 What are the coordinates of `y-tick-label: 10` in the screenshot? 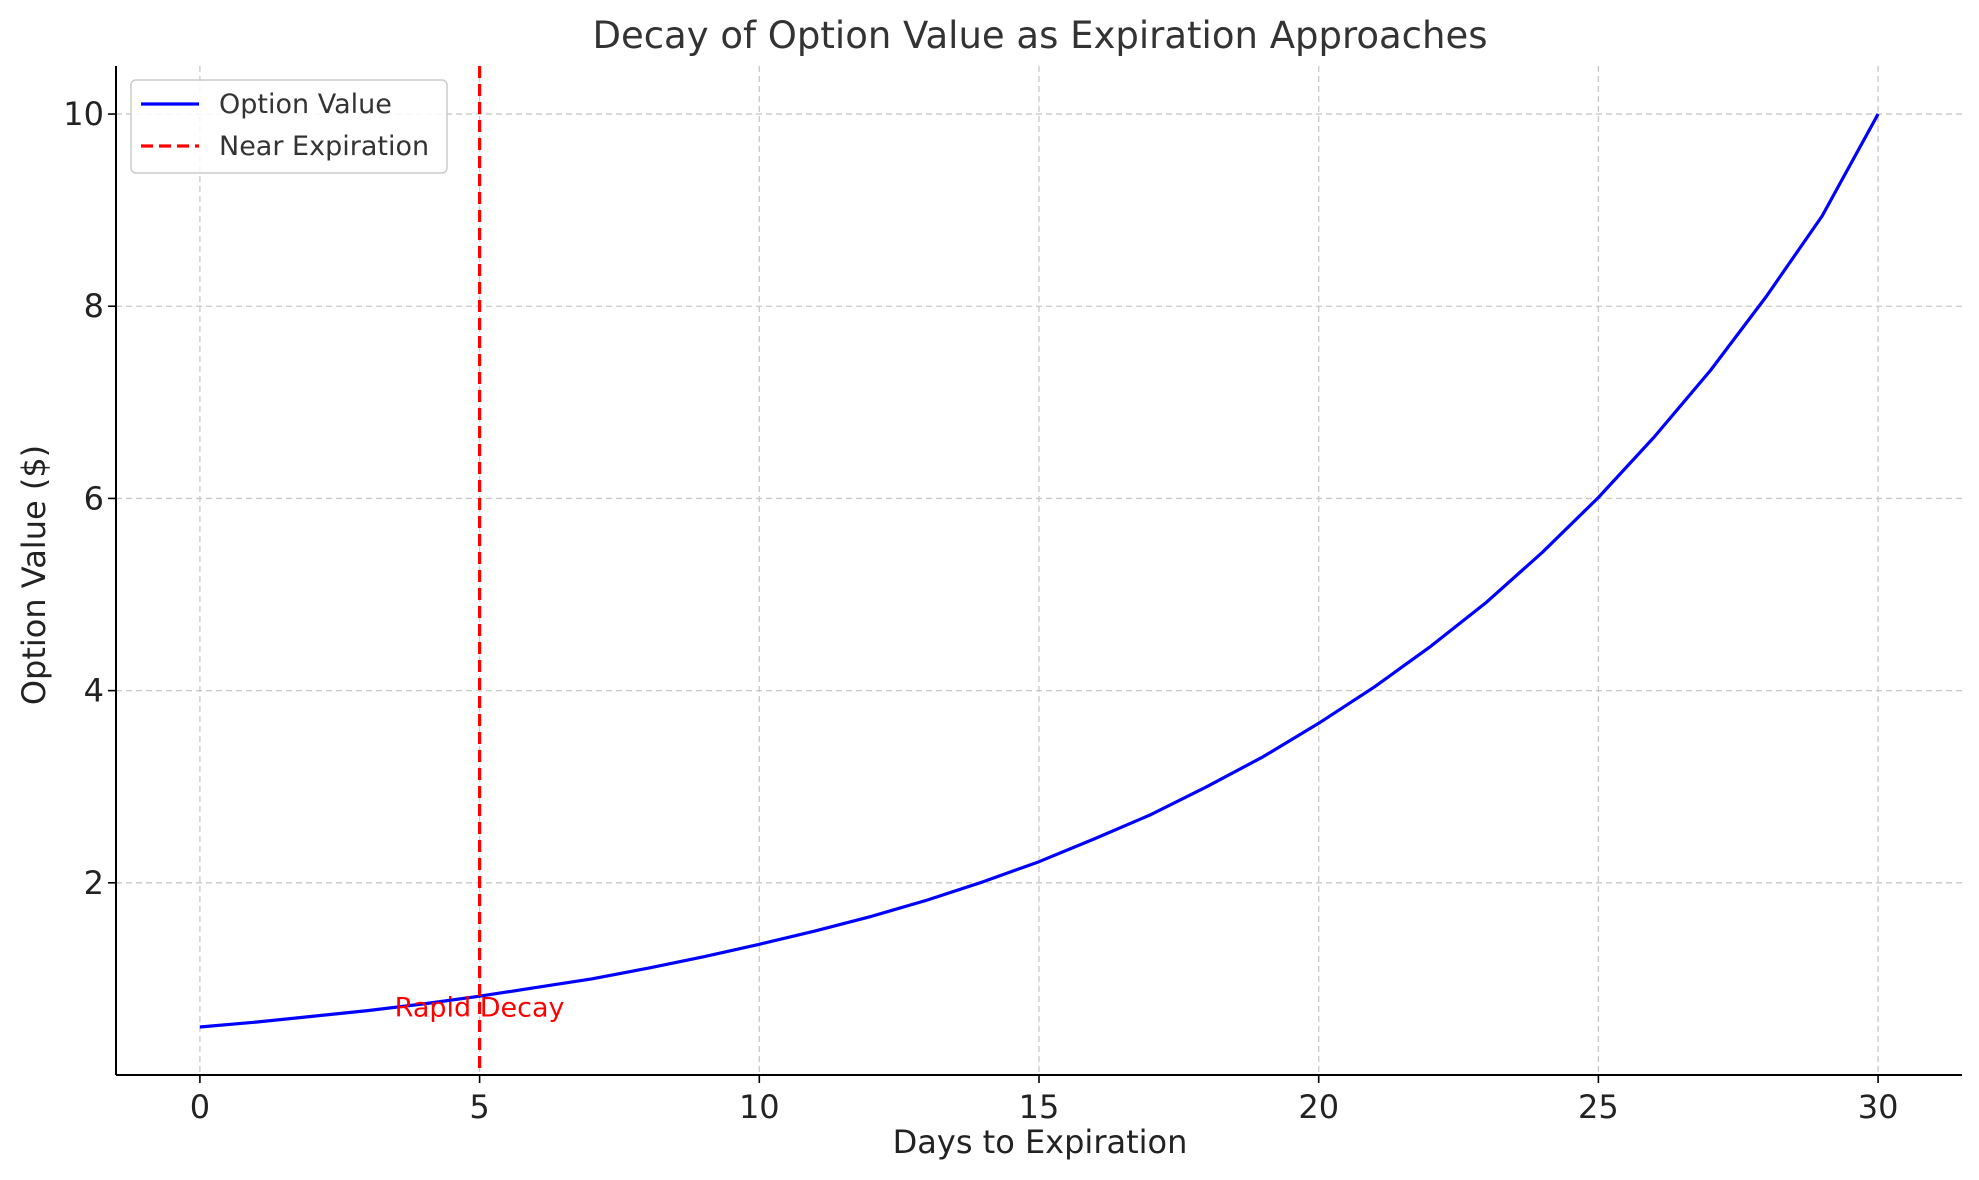 It's located at (83, 114).